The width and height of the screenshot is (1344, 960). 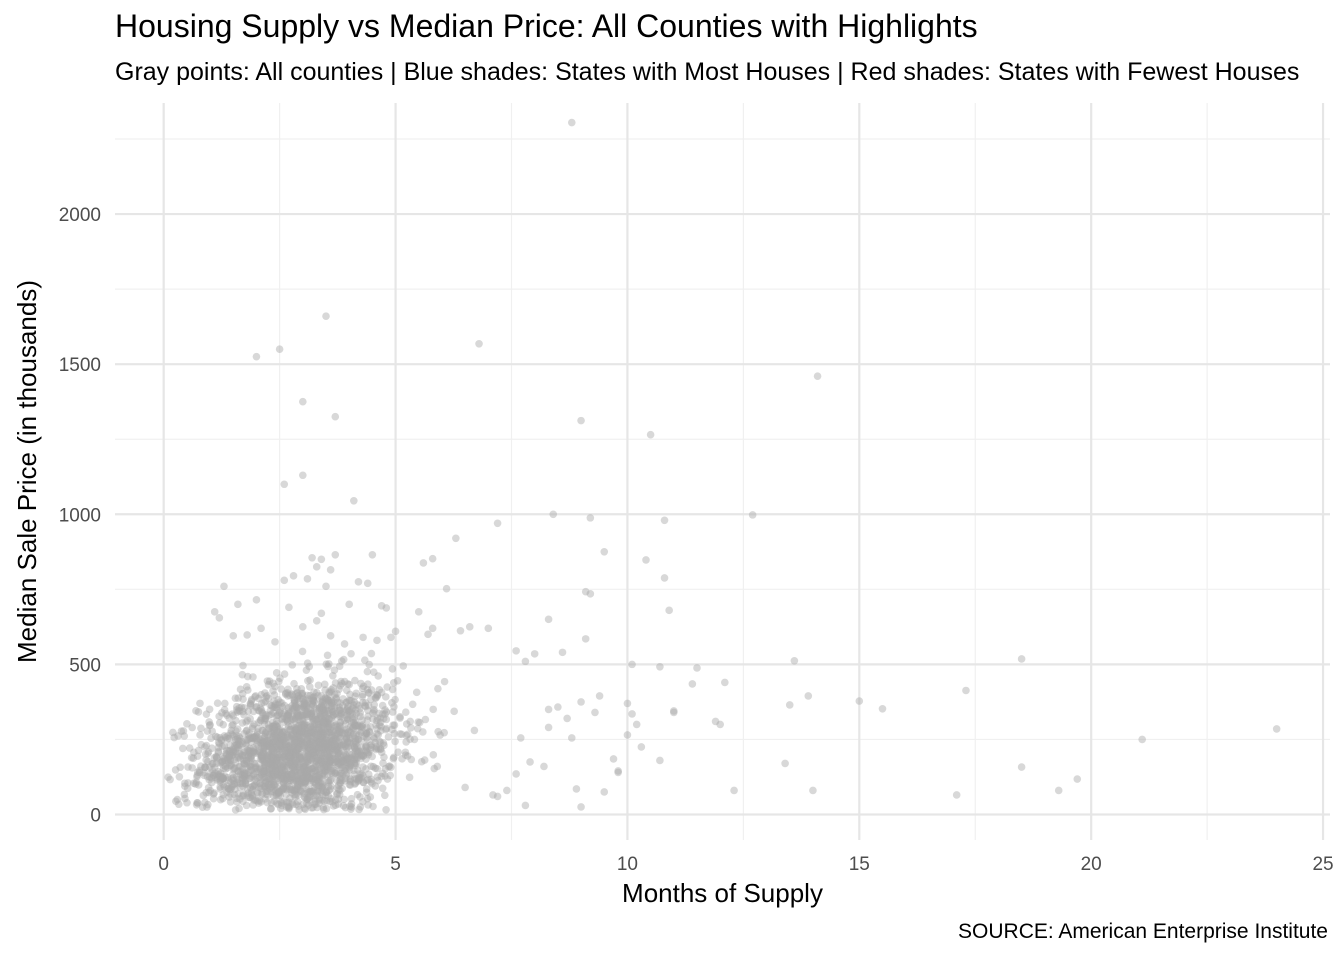 What do you see at coordinates (80, 215) in the screenshot?
I see `y-tick-label: 2000` at bounding box center [80, 215].